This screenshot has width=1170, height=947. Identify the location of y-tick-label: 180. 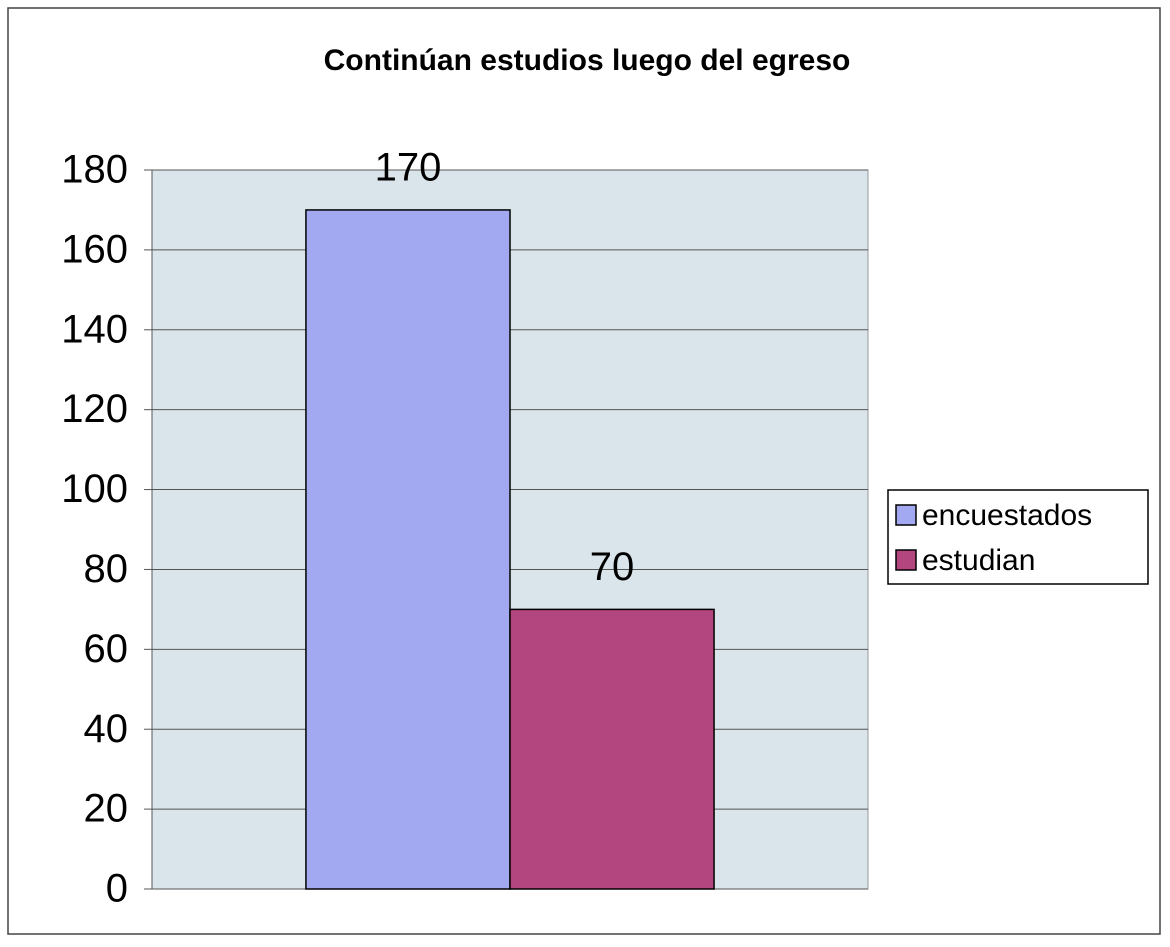
(94, 170).